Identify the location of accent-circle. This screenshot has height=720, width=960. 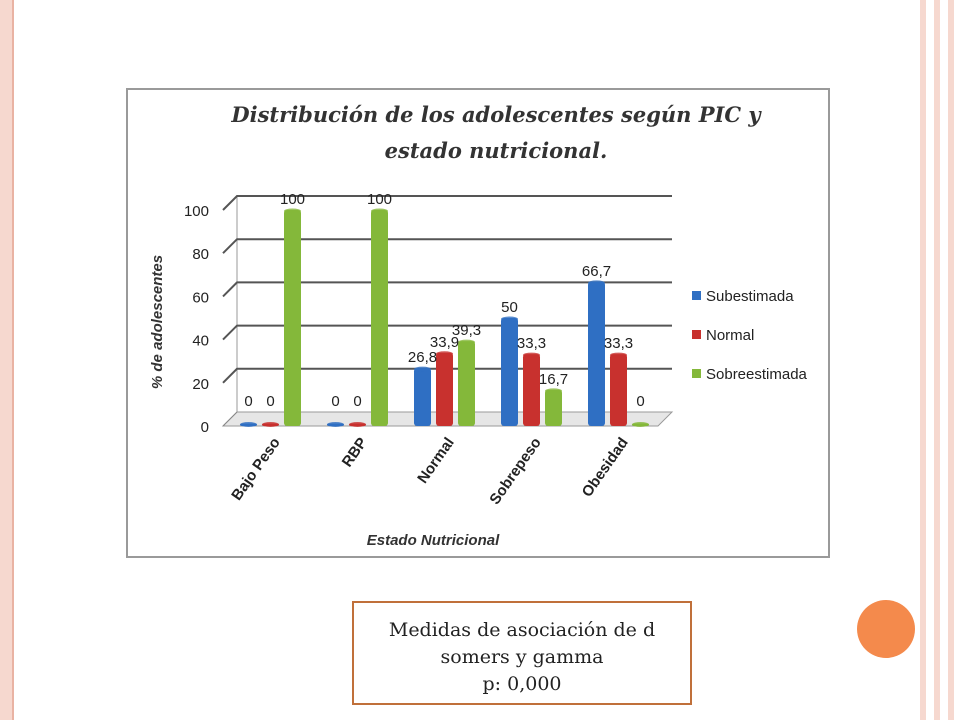
(886, 629).